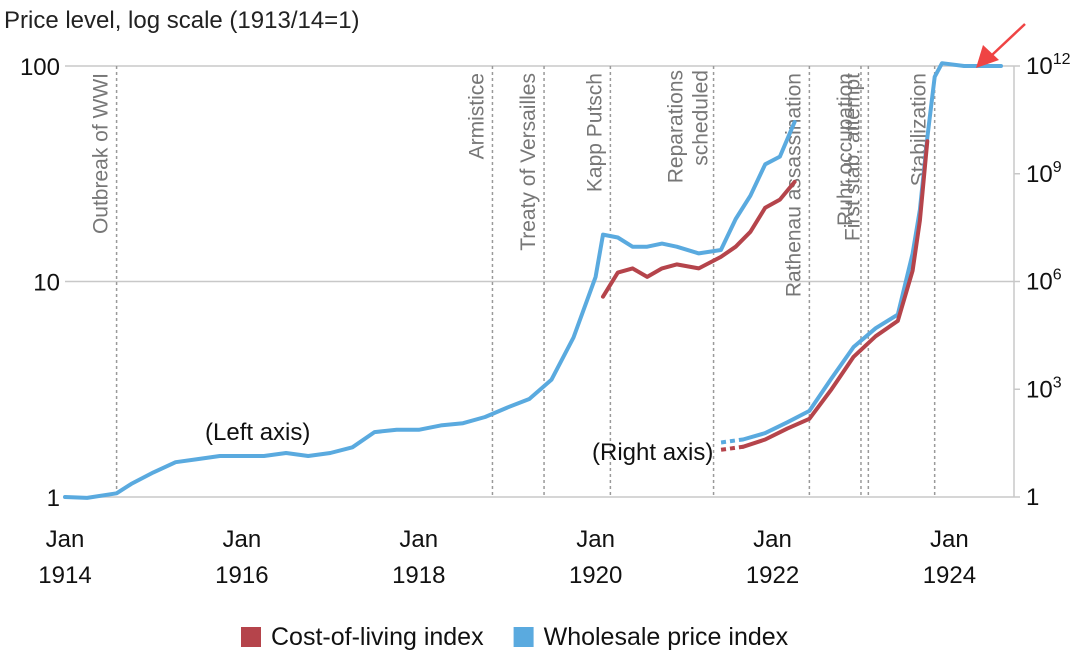 This screenshot has height=659, width=1080. Describe the element at coordinates (1048, 65) in the screenshot. I see `right-tick-label: 10¹²` at that location.